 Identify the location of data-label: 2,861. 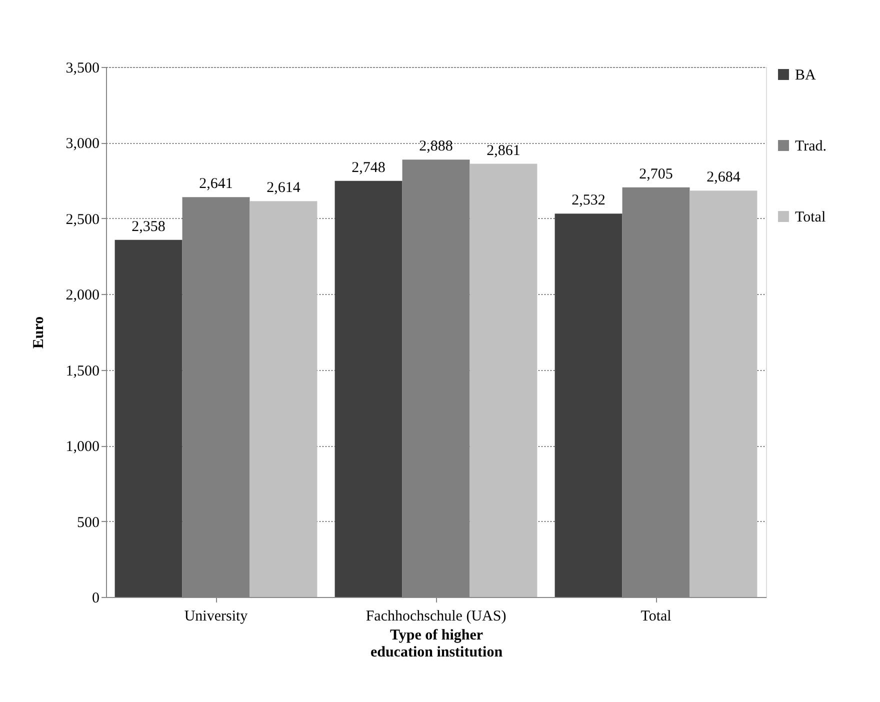
(503, 150).